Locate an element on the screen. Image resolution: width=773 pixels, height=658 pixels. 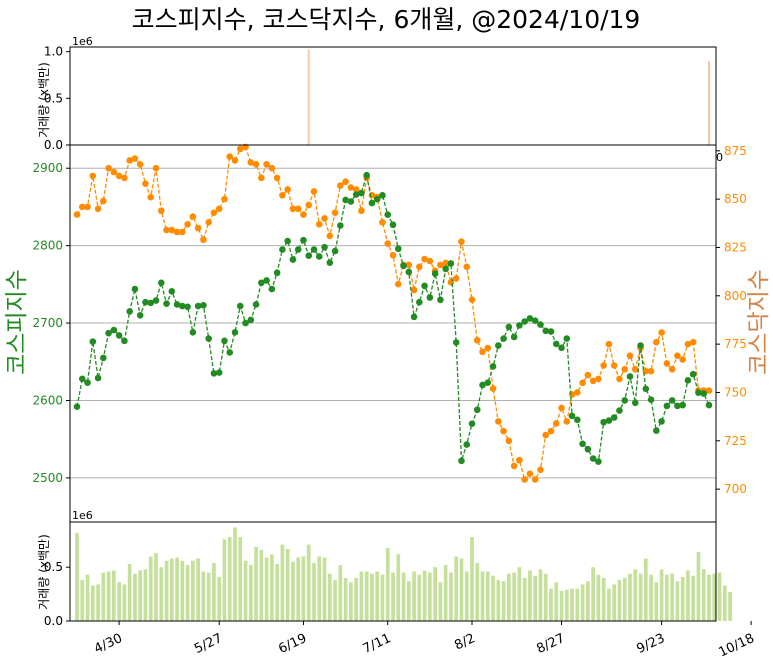
top-volume-bar is located at coordinates (709, 103).